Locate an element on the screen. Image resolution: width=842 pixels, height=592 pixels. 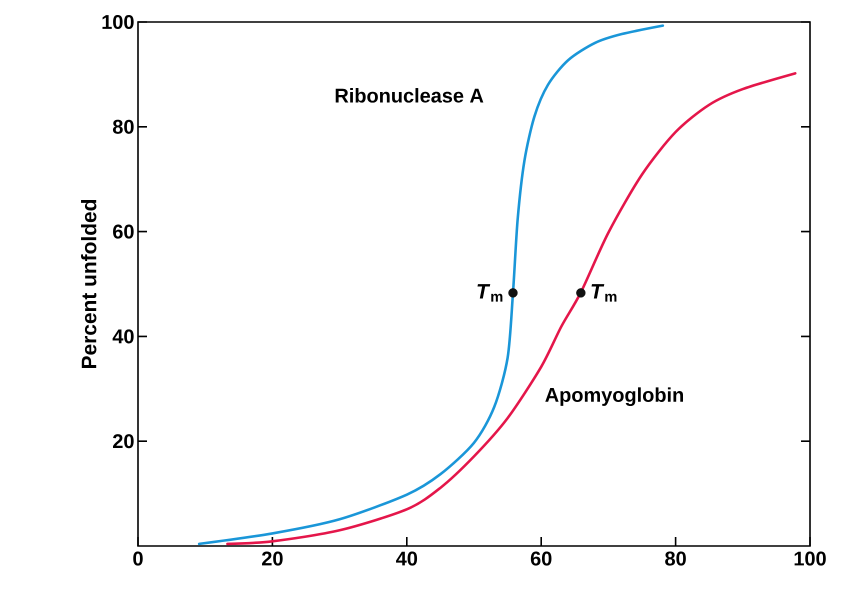
y-tick-label: 60 is located at coordinates (123, 231).